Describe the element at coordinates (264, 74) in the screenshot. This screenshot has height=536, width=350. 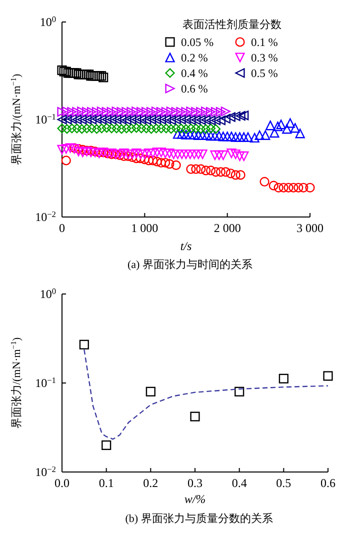
I see `legend-label: 0.5 %` at that location.